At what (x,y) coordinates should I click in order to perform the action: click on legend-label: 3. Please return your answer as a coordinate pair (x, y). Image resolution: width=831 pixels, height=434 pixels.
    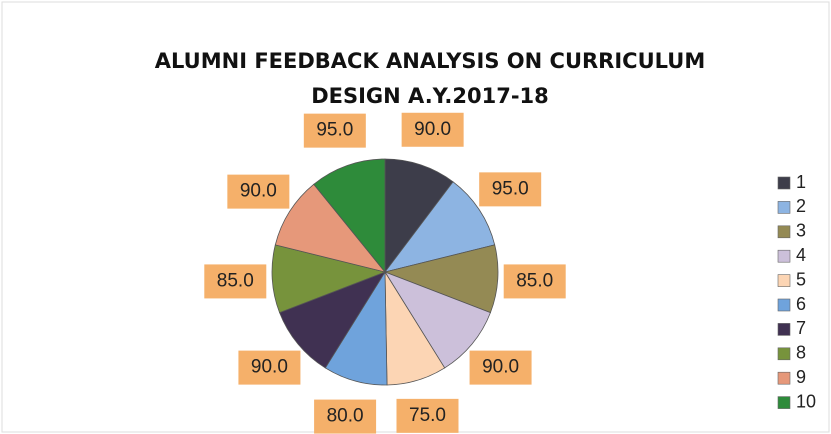
    Looking at the image, I should click on (801, 231).